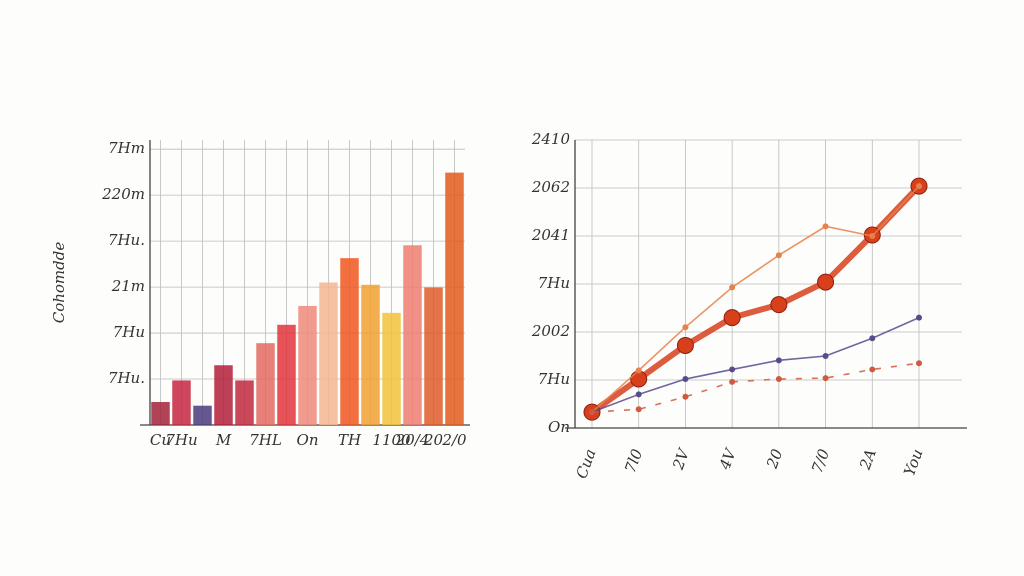  What do you see at coordinates (160, 440) in the screenshot?
I see `x-tick-label: Cu` at bounding box center [160, 440].